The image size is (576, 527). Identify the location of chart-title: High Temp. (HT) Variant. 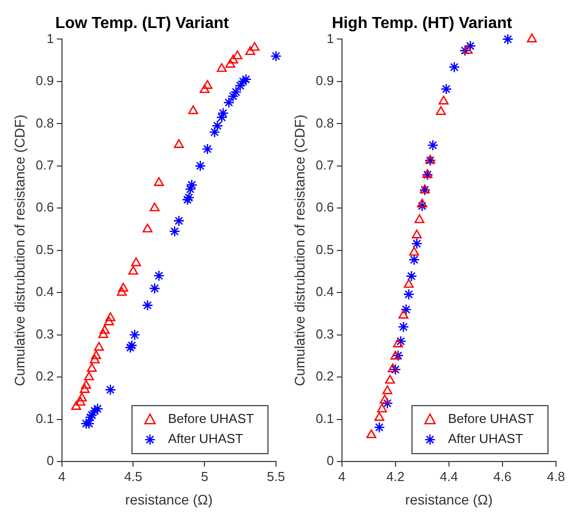
(422, 23).